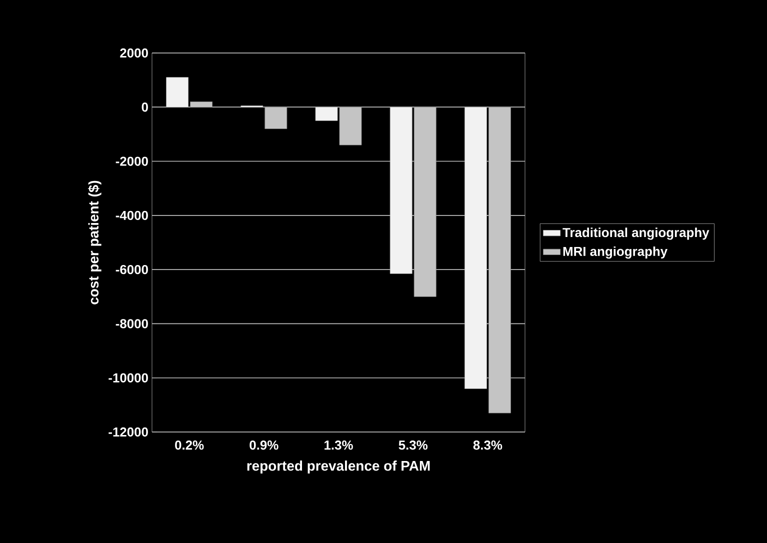  What do you see at coordinates (189, 445) in the screenshot?
I see `x-tick-label: 0.2%` at bounding box center [189, 445].